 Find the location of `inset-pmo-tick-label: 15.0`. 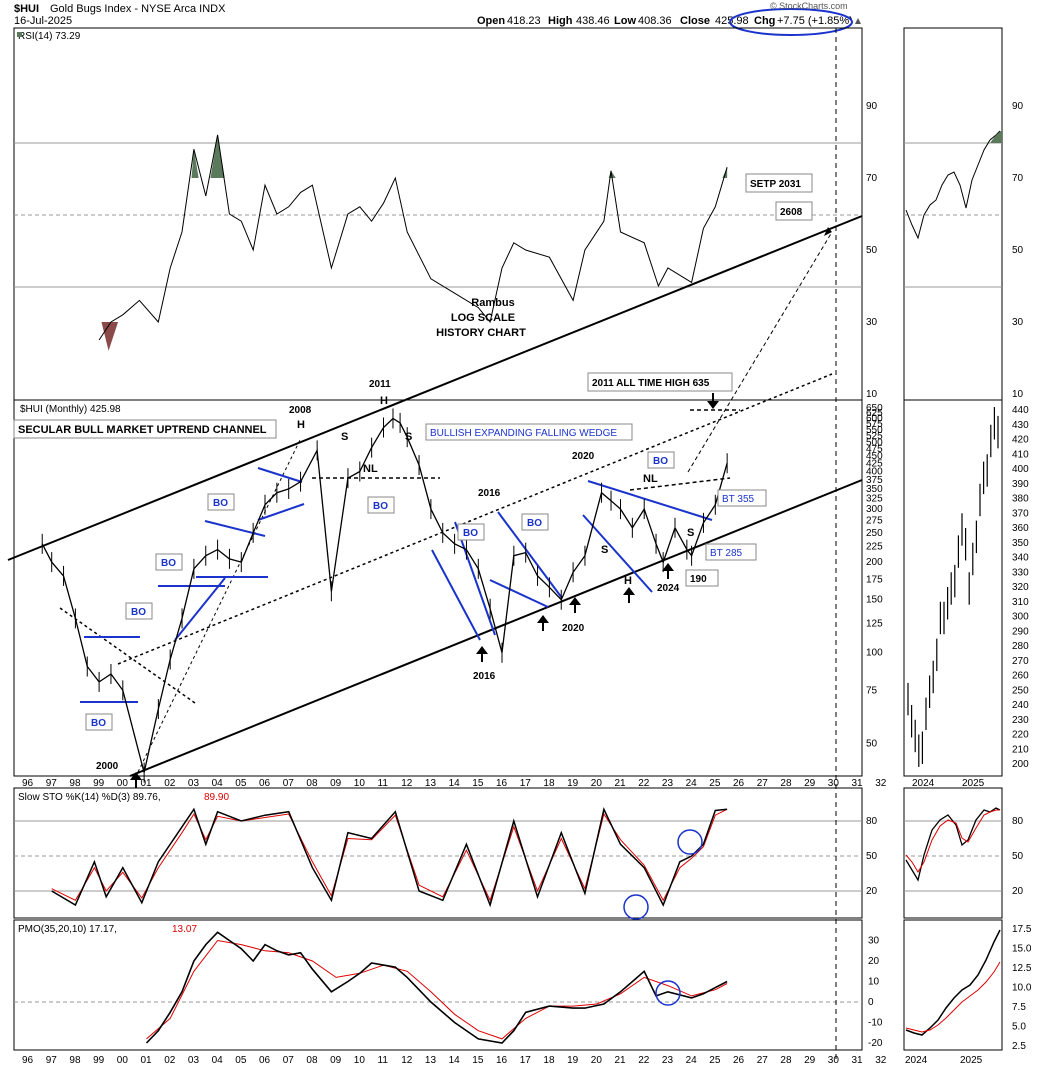

inset-pmo-tick-label: 15.0 is located at coordinates (1022, 949).